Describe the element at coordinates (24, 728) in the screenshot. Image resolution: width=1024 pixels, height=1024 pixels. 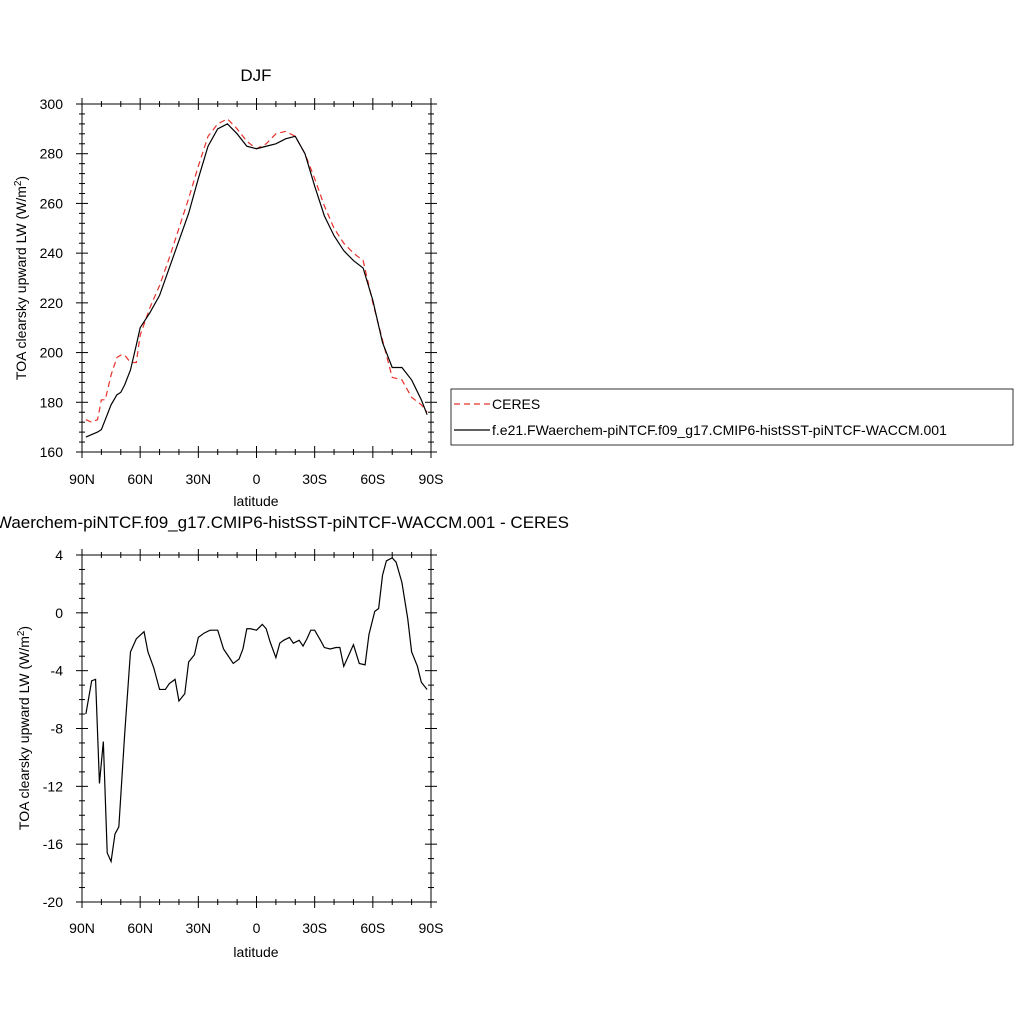
I see `bottom-y-axis-label: TOA clearsky upward LW (W/m2)` at that location.